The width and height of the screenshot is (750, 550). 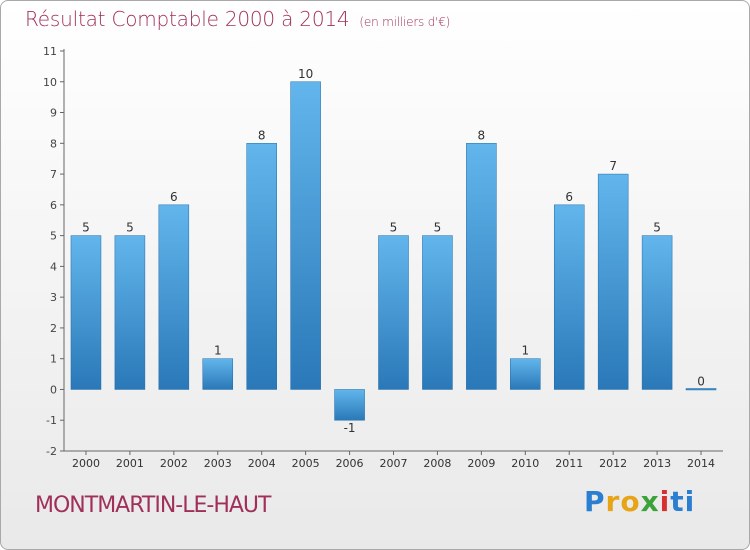 What do you see at coordinates (613, 166) in the screenshot?
I see `data-label: 7` at bounding box center [613, 166].